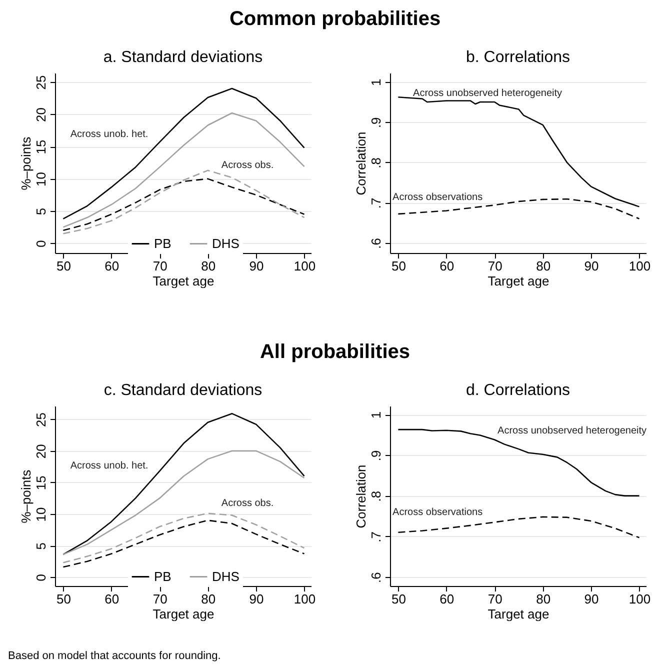  What do you see at coordinates (183, 57) in the screenshot?
I see `chart-title: a. Standard deviations` at bounding box center [183, 57].